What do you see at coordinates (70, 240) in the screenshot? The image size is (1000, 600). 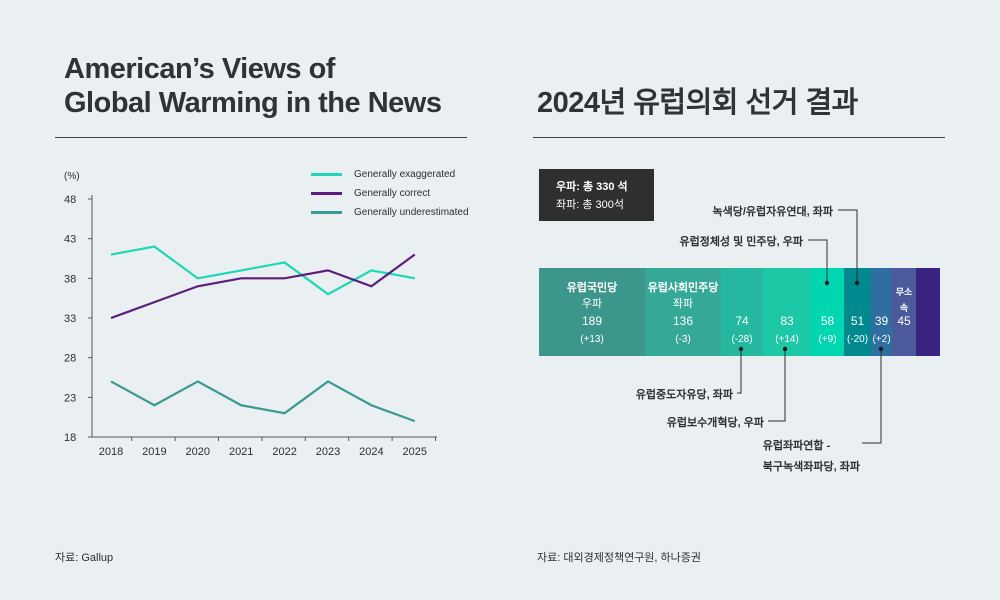 I see `y-tick-label: 43` at bounding box center [70, 240].